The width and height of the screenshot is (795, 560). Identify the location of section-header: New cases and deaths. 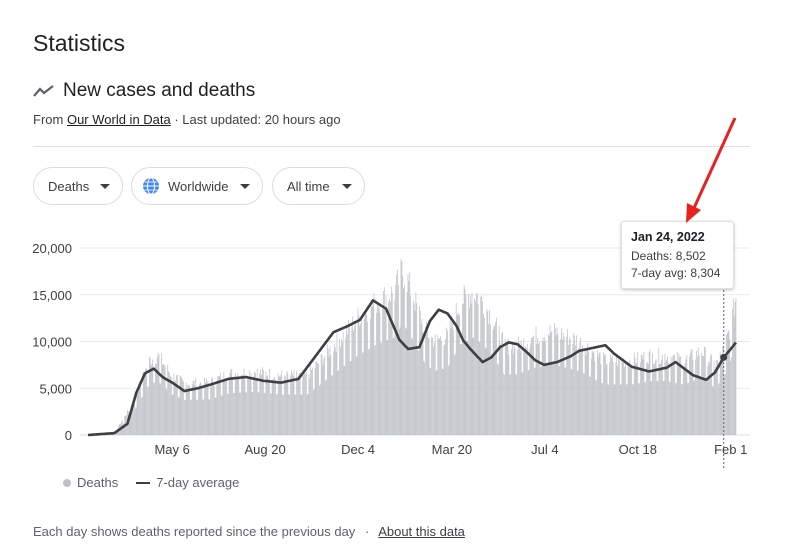
(144, 91).